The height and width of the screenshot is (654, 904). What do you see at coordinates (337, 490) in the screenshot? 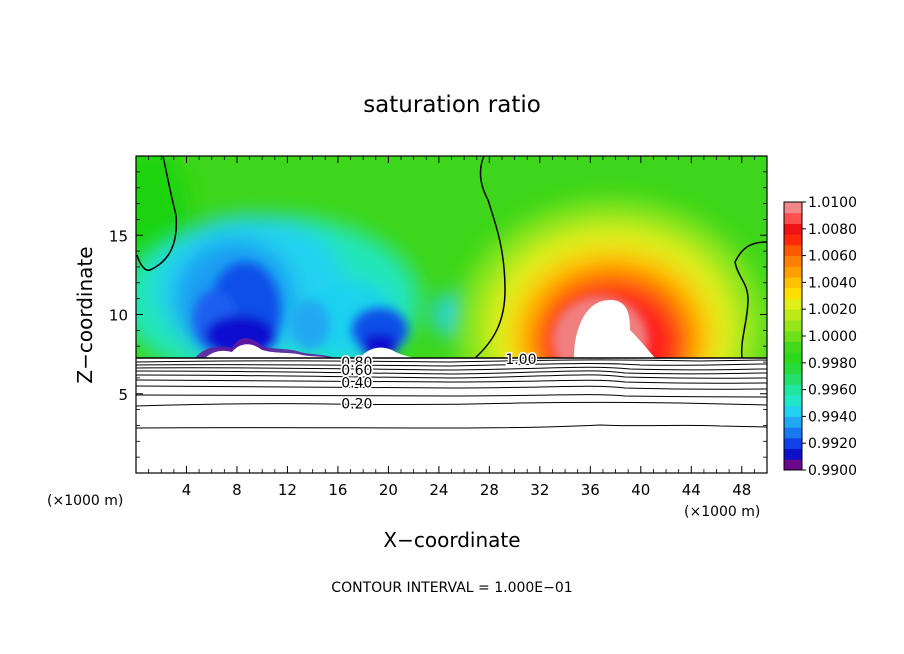
I see `x-tick-label: 16` at bounding box center [337, 490].